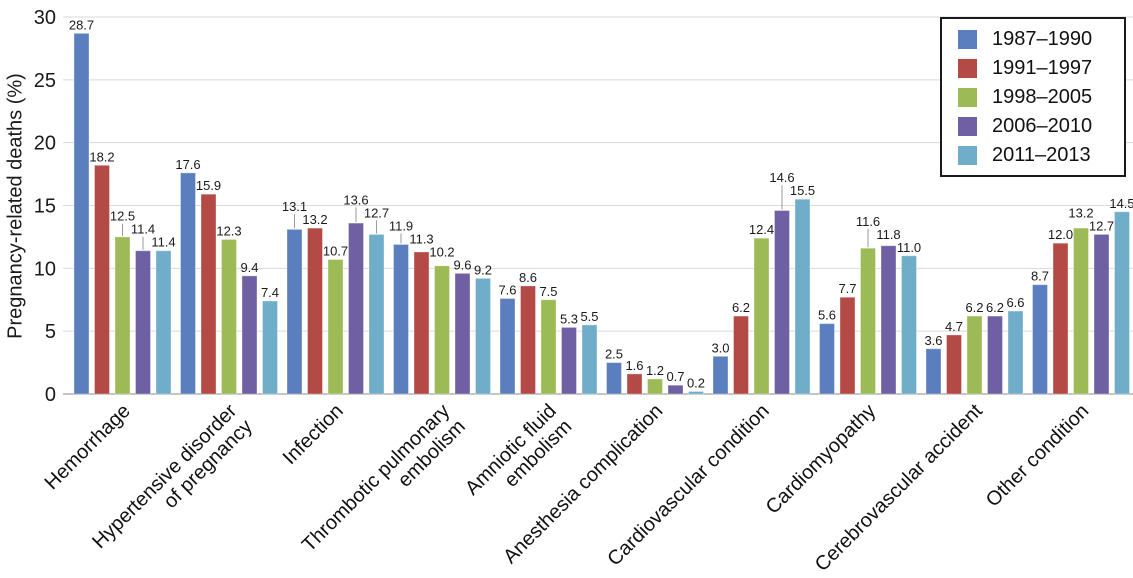 The height and width of the screenshot is (578, 1133). I want to click on x-tick-label: Hemorrhage, so click(88, 447).